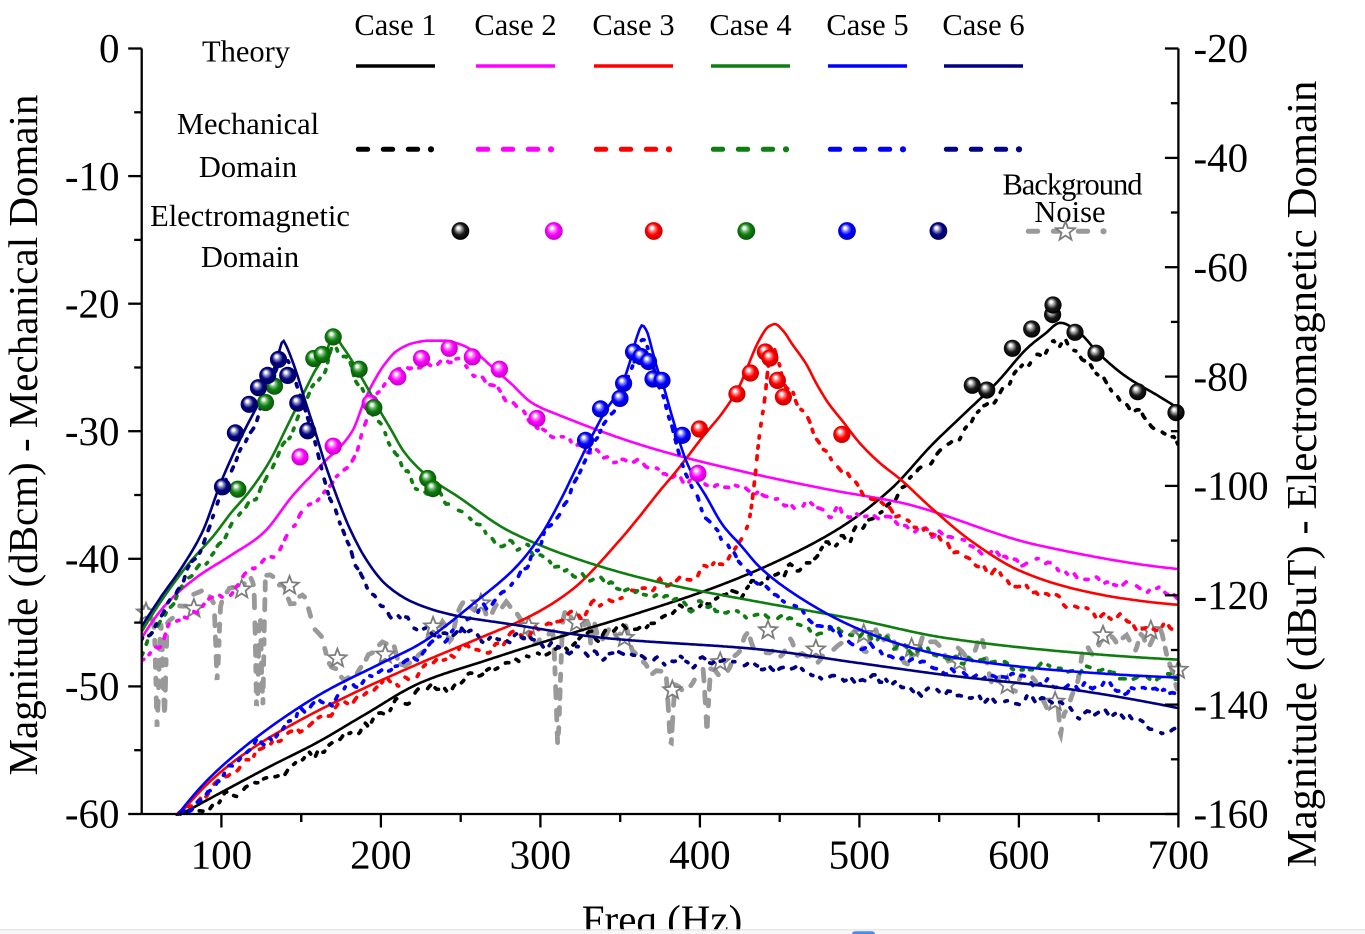 The height and width of the screenshot is (934, 1365). What do you see at coordinates (860, 855) in the screenshot?
I see `svg-text: 500` at bounding box center [860, 855].